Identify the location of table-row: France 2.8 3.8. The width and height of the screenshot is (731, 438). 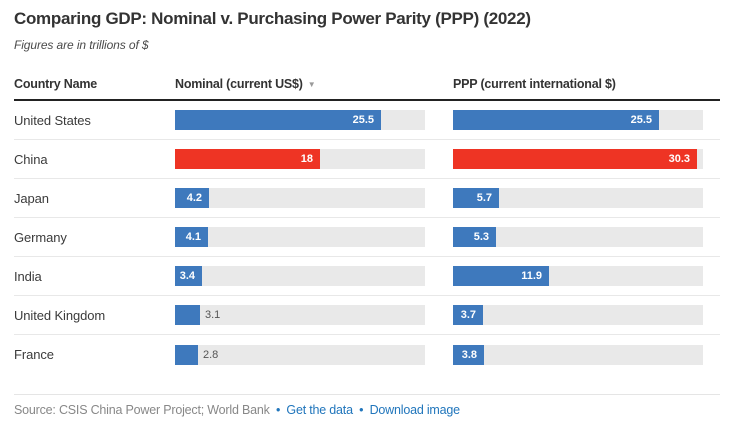
(367, 354).